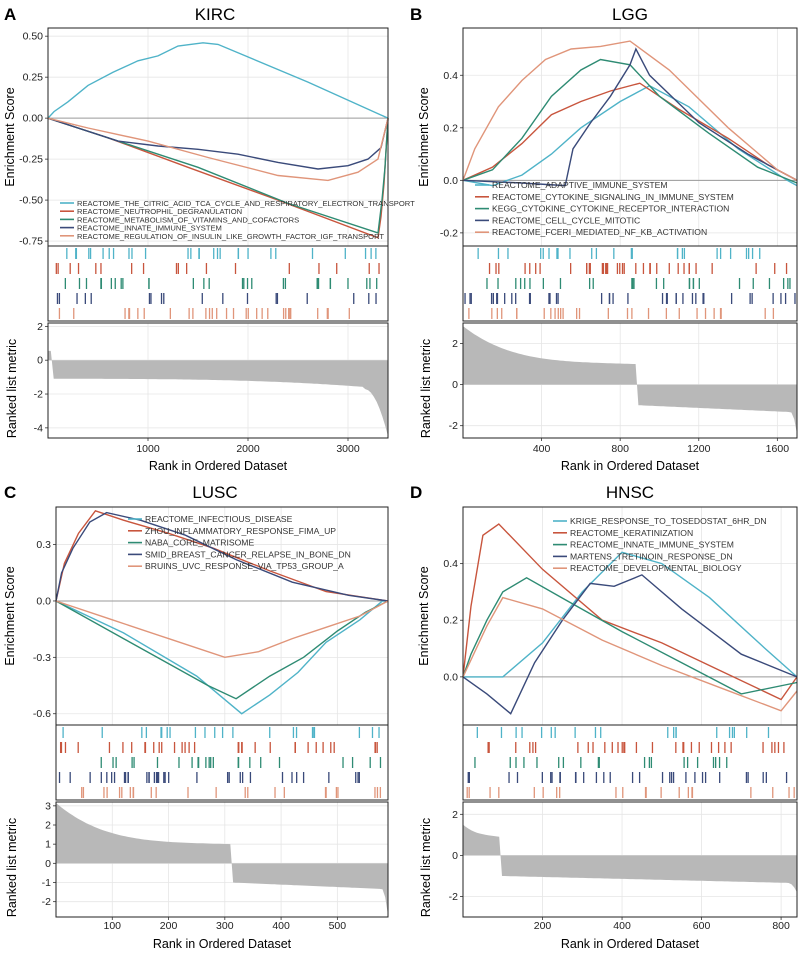  What do you see at coordinates (38, 428) in the screenshot?
I see `rm-ytick-label: -4` at bounding box center [38, 428].